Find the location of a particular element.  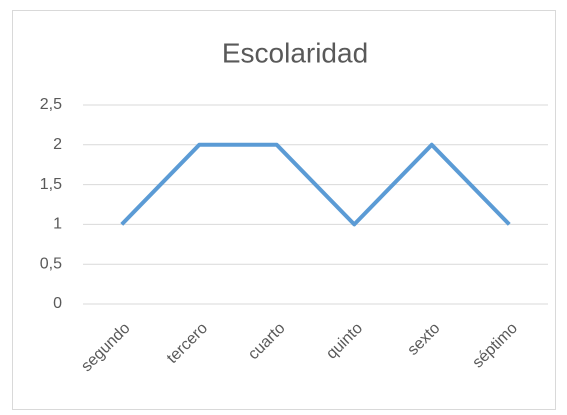

y-tick-label: 1,5 is located at coordinates (51, 184).